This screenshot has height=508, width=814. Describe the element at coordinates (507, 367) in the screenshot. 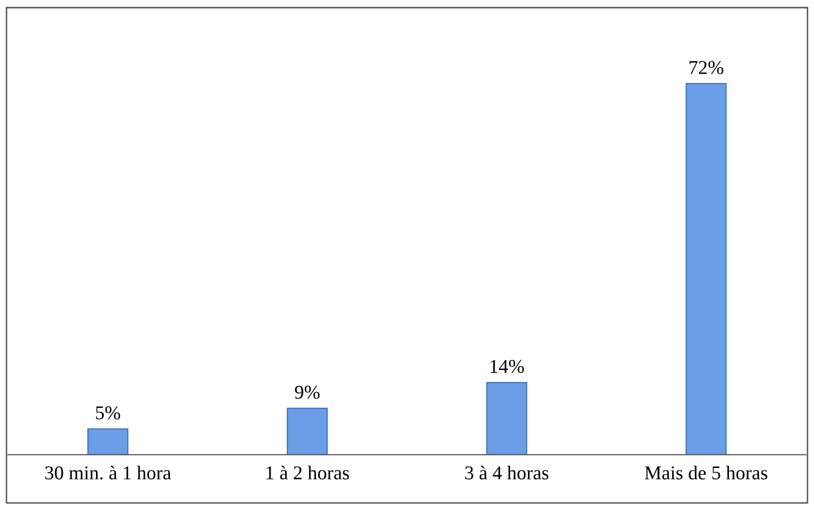

I see `data-label: 14%` at that location.